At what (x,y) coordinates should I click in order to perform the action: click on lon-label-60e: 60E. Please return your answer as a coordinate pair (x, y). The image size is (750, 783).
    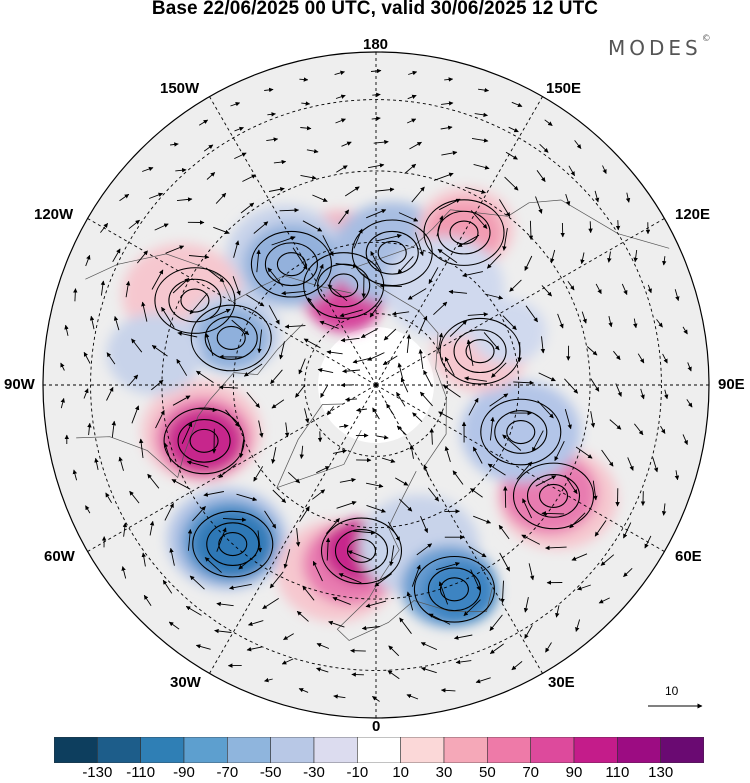
    Looking at the image, I should click on (688, 556).